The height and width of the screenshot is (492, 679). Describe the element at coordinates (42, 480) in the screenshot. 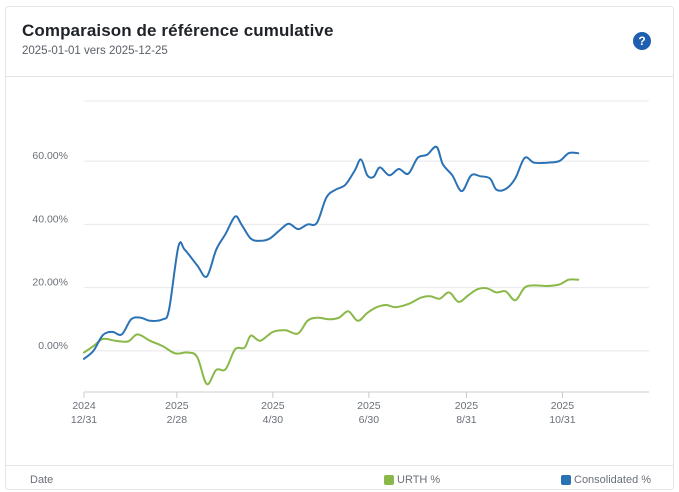

I see `x-axis-label: Date` at that location.